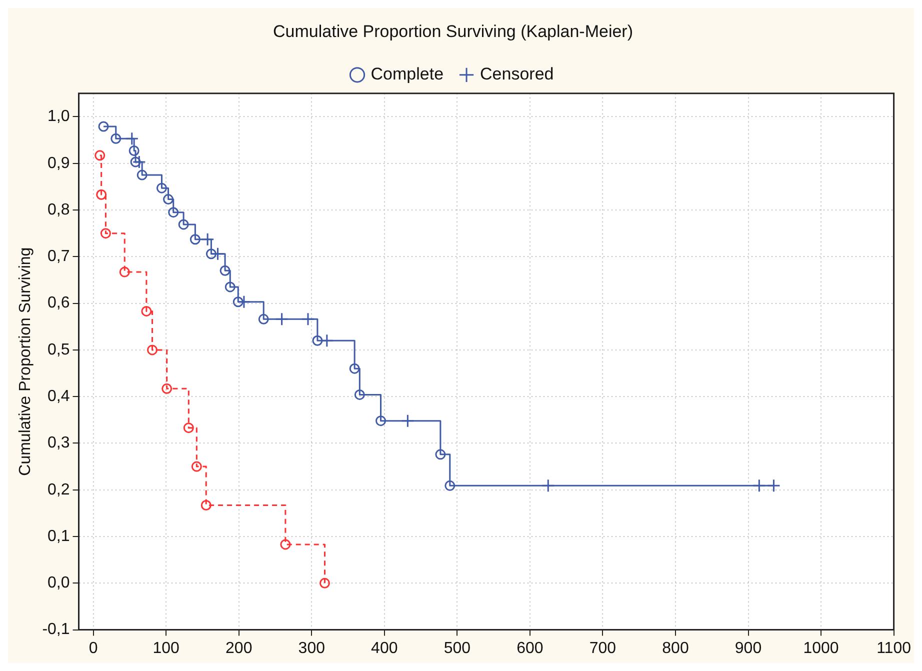  What do you see at coordinates (166, 648) in the screenshot?
I see `x-tick-label: 100` at bounding box center [166, 648].